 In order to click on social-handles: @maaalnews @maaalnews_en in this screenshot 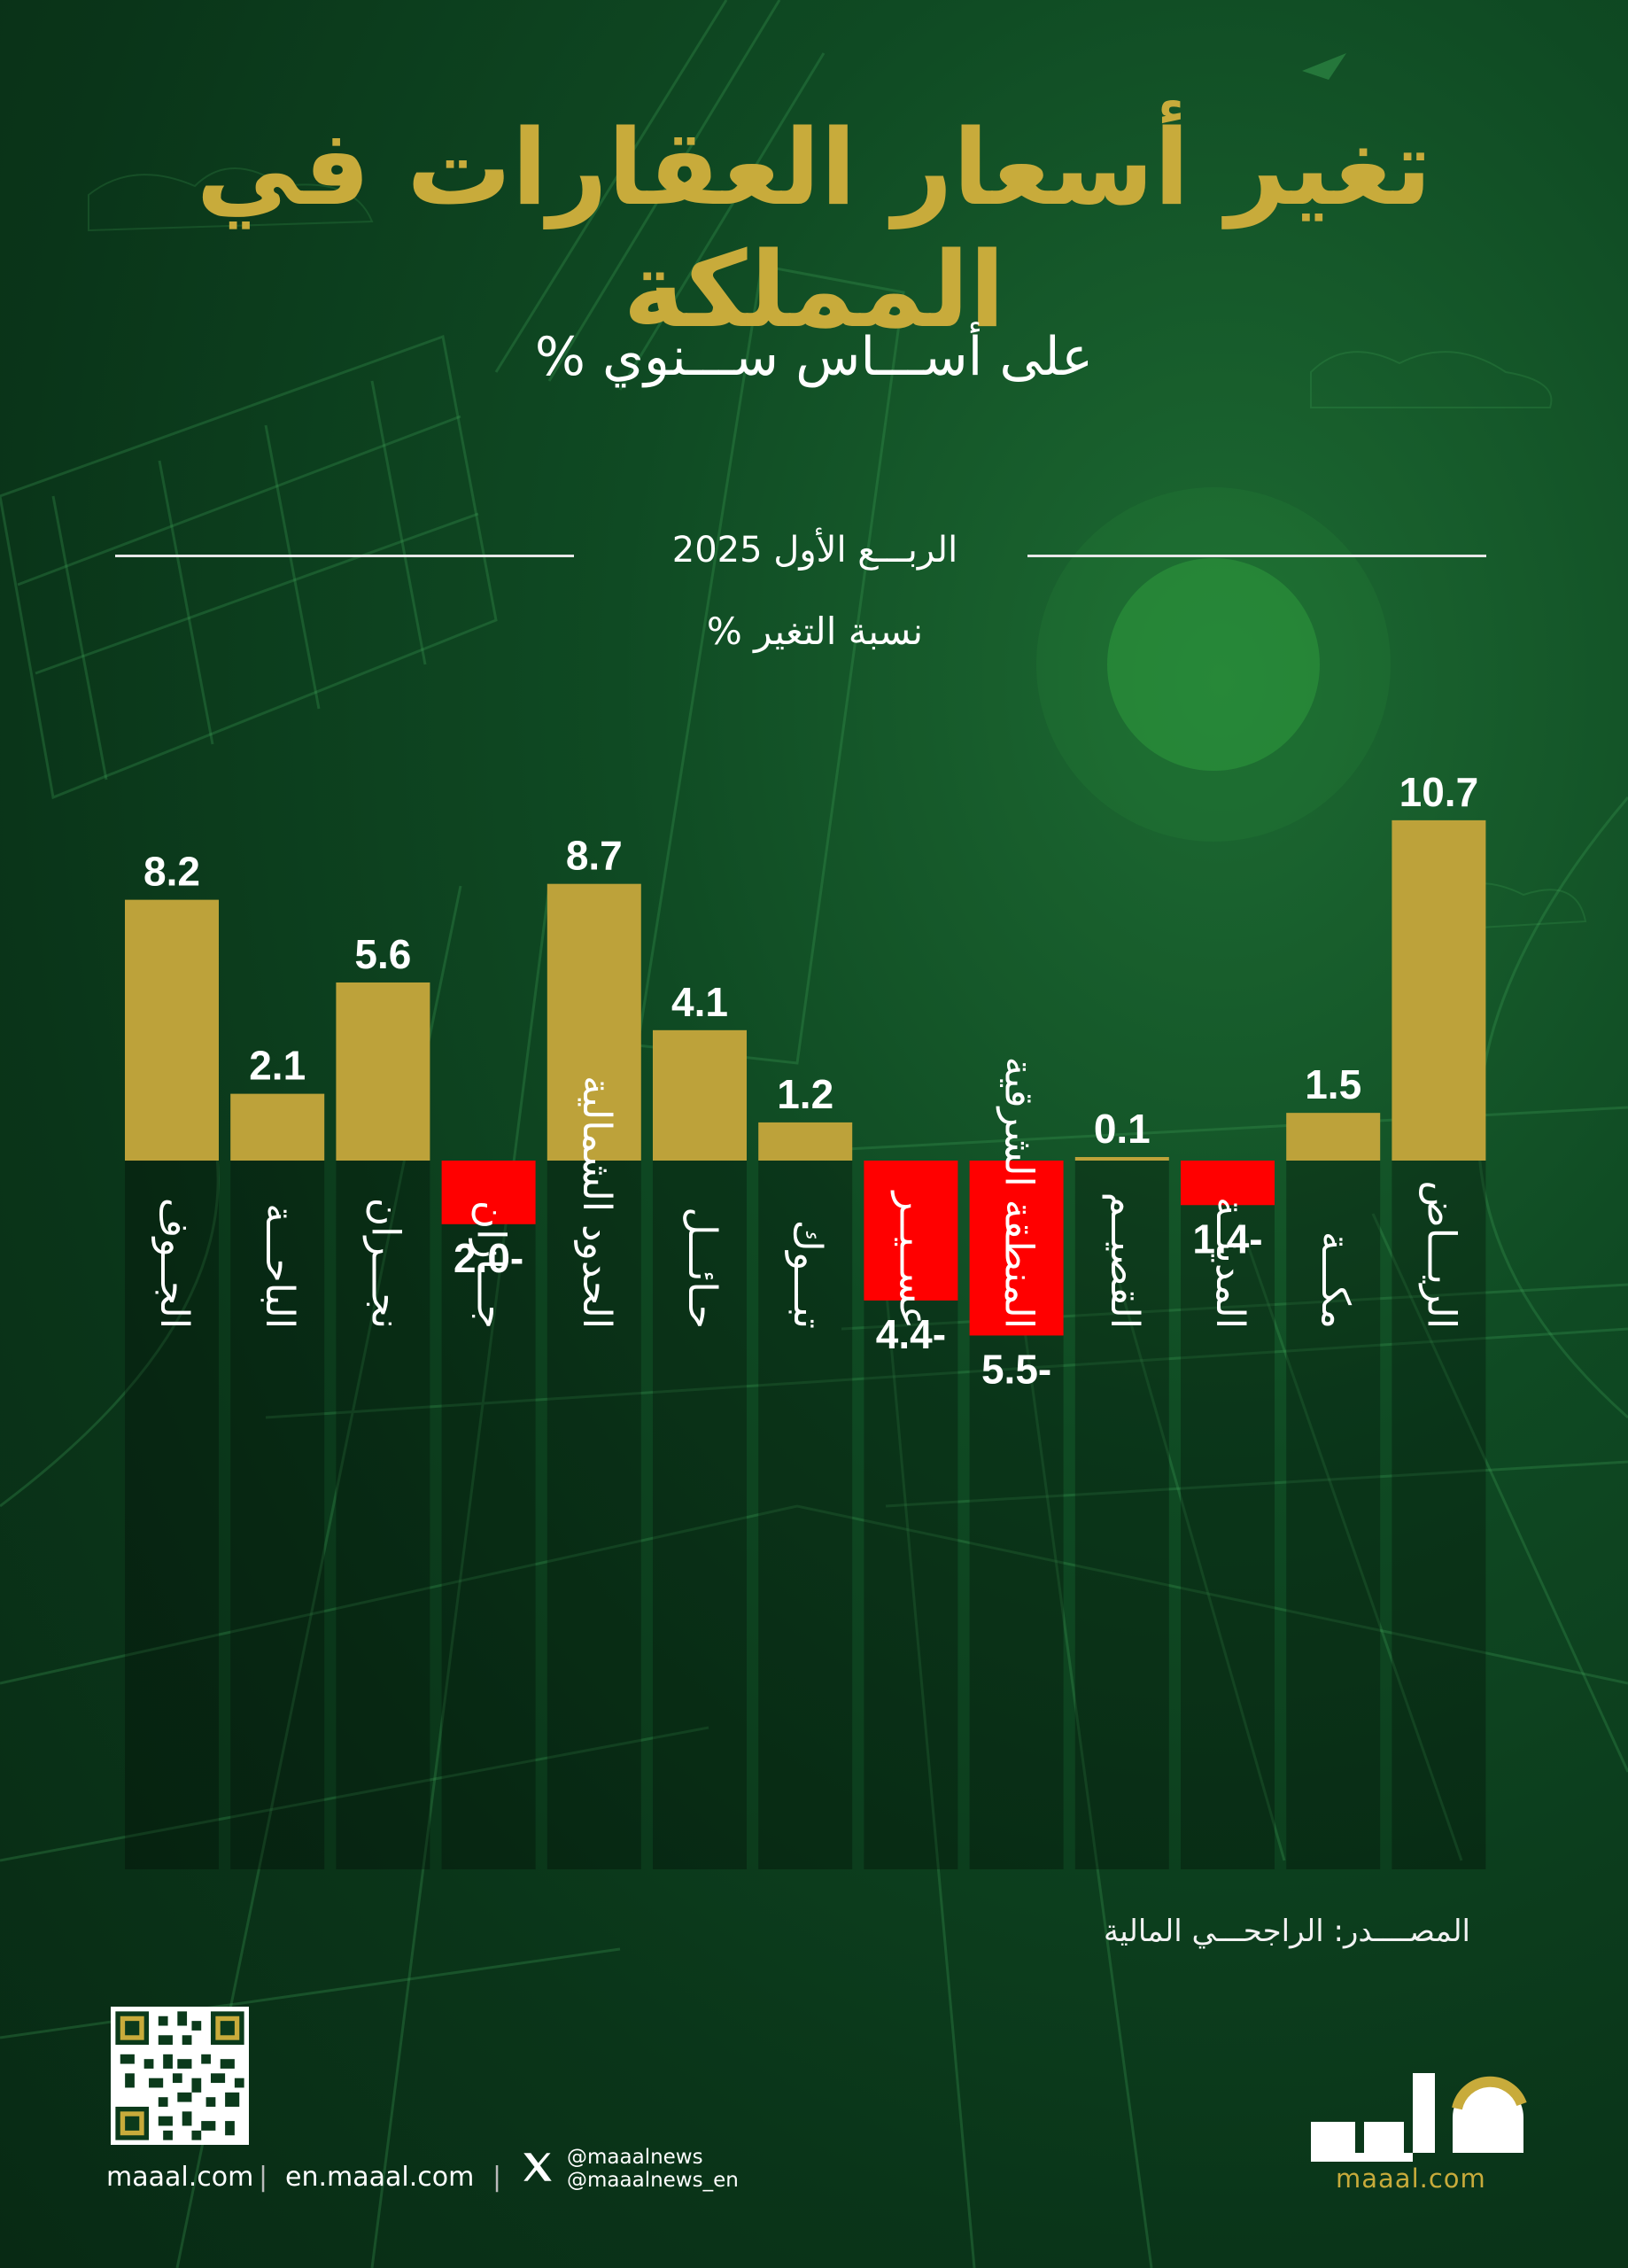, I will do `click(653, 2169)`.